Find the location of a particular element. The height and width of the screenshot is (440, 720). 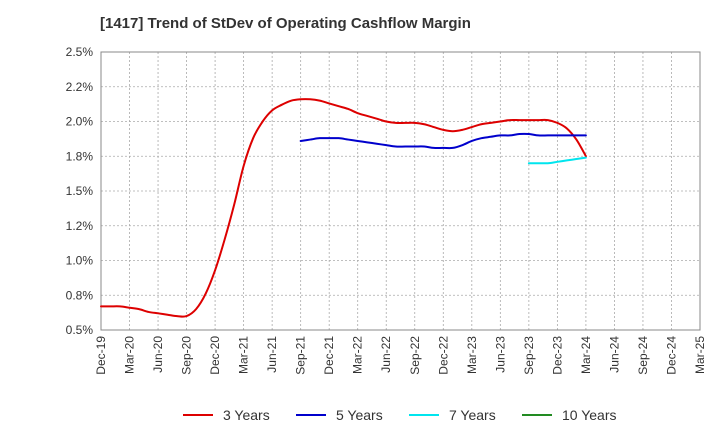

x-tick-label: Mar-24 is located at coordinates (586, 355).